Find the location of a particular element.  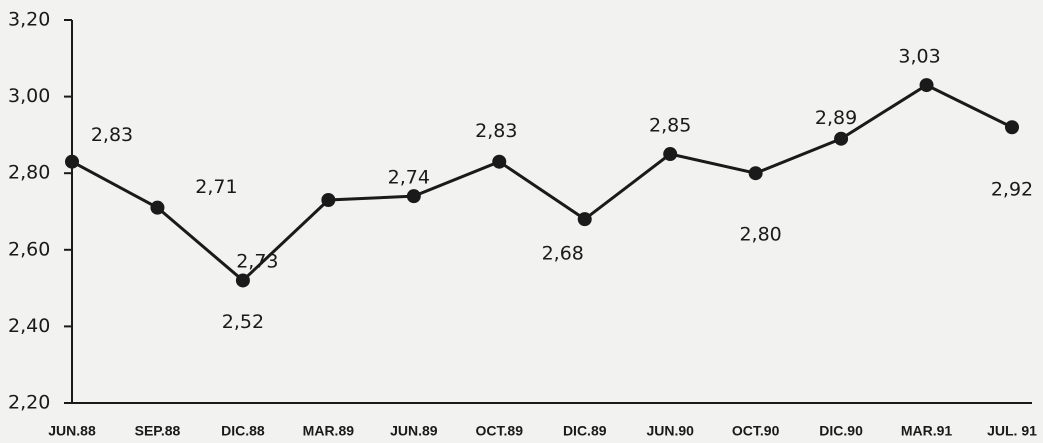

value-label: 2,89 is located at coordinates (836, 118).